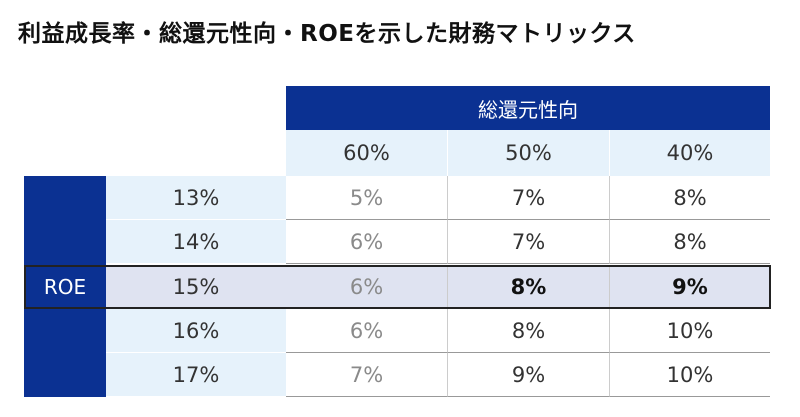 This screenshot has height=417, width=800. Describe the element at coordinates (690, 153) in the screenshot. I see `column-label-3: 40%` at that location.